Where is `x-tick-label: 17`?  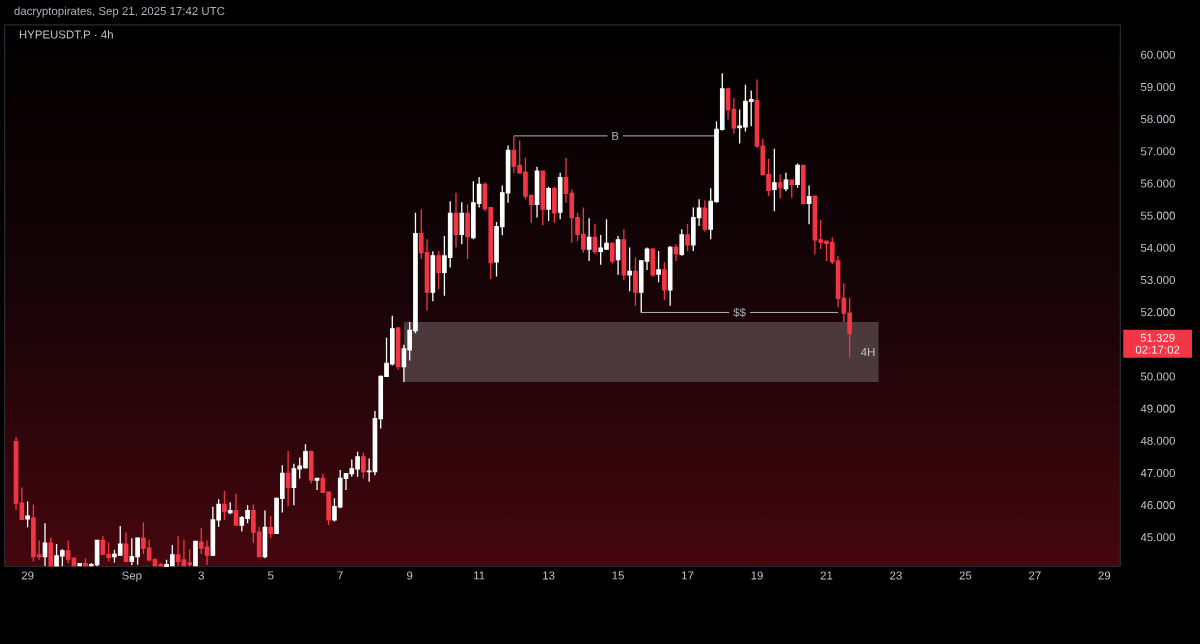 x-tick-label: 17 is located at coordinates (688, 575).